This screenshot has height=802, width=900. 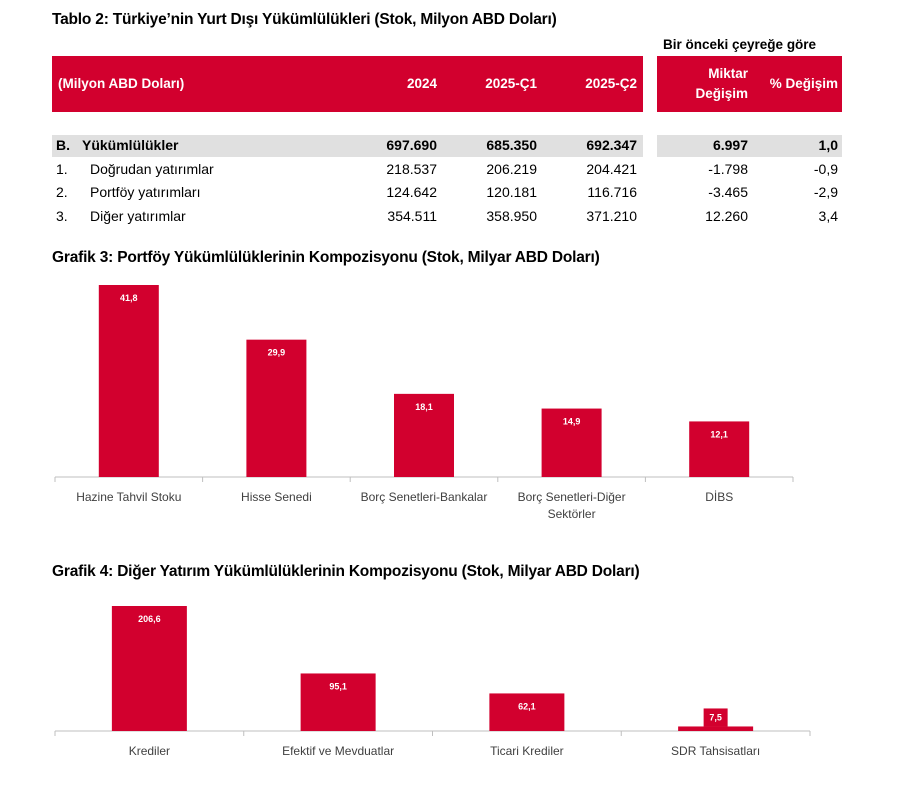 What do you see at coordinates (698, 84) in the screenshot?
I see `header-miktar: Miktar Değişim` at bounding box center [698, 84].